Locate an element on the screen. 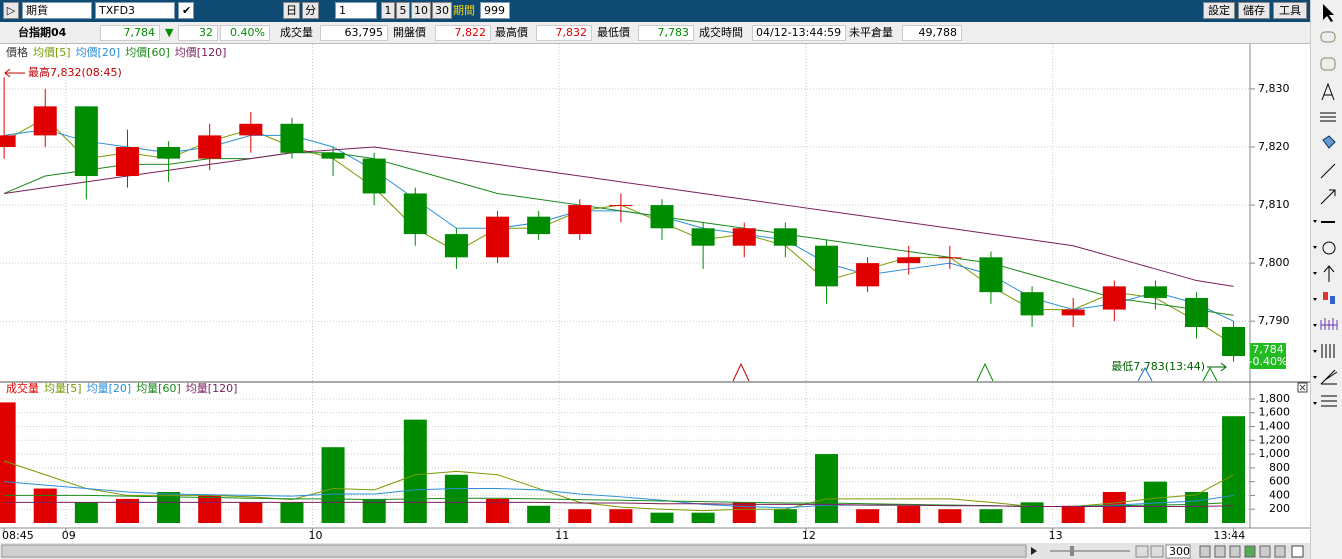 This screenshot has width=1342, height=559. zoom-box is located at coordinates (1178, 551).